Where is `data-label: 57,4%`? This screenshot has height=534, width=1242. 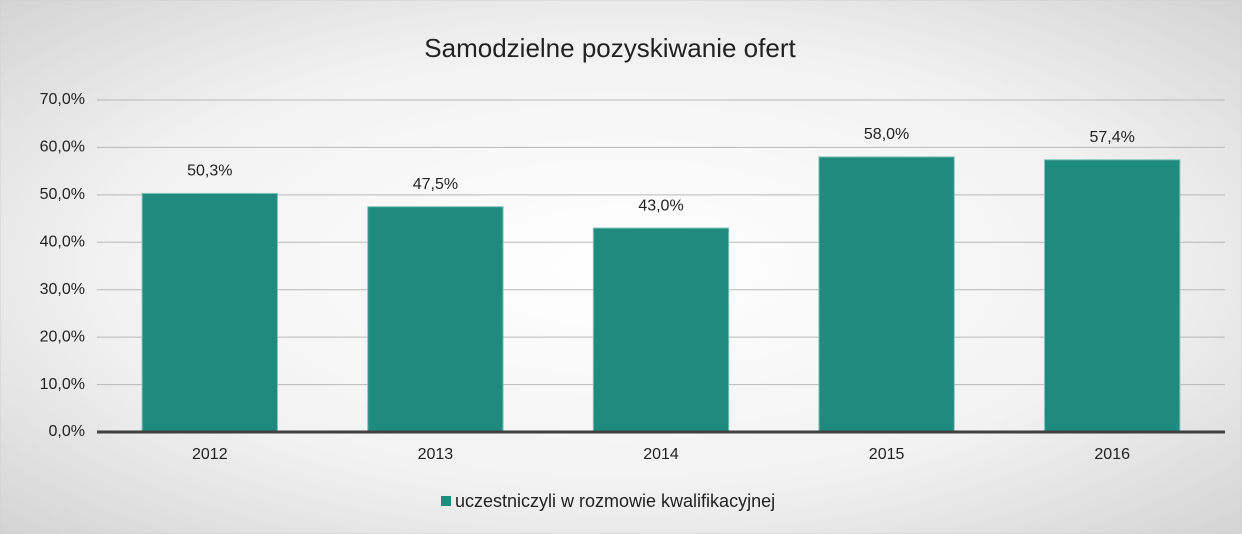 data-label: 57,4% is located at coordinates (1112, 137).